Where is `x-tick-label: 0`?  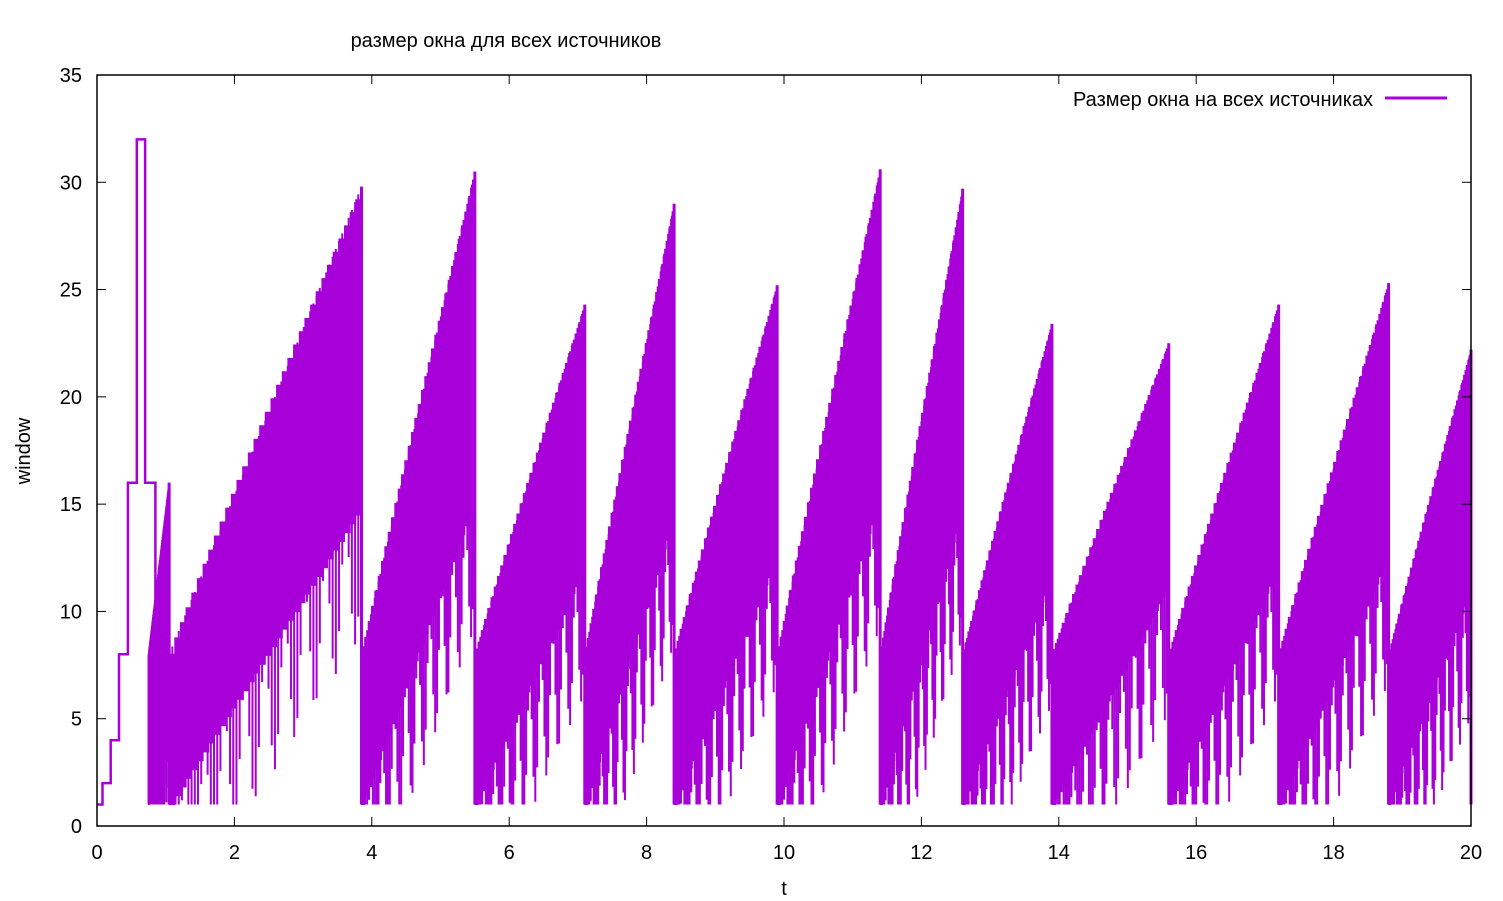
x-tick-label: 0 is located at coordinates (96, 853).